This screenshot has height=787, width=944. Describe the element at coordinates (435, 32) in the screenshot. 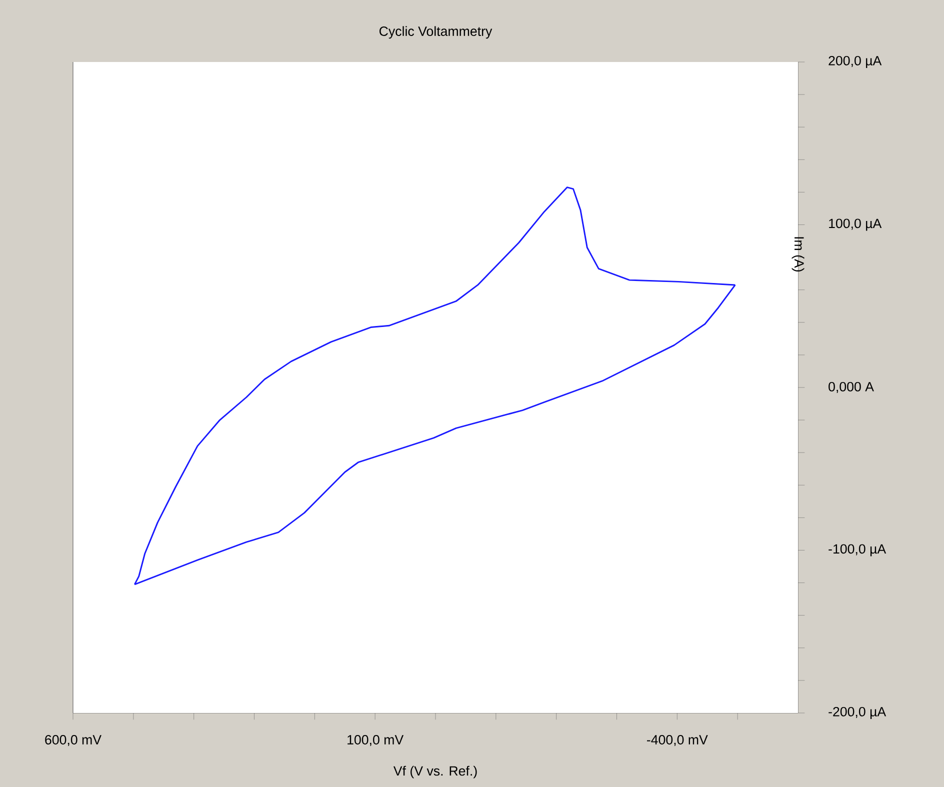

I see `chart-title: Cyclic Voltammetry` at that location.